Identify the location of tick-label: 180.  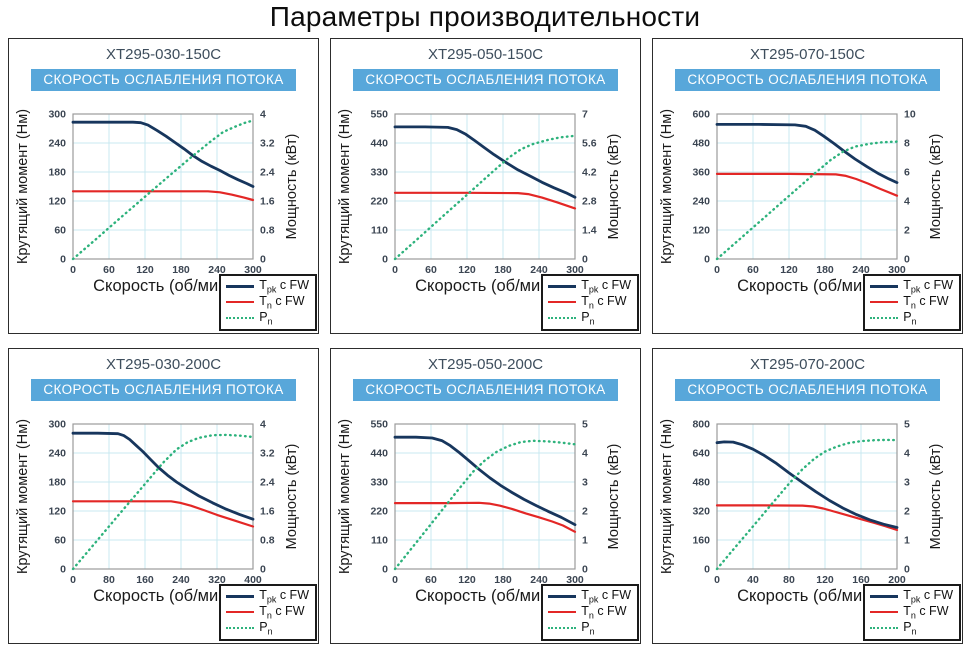
(57, 173).